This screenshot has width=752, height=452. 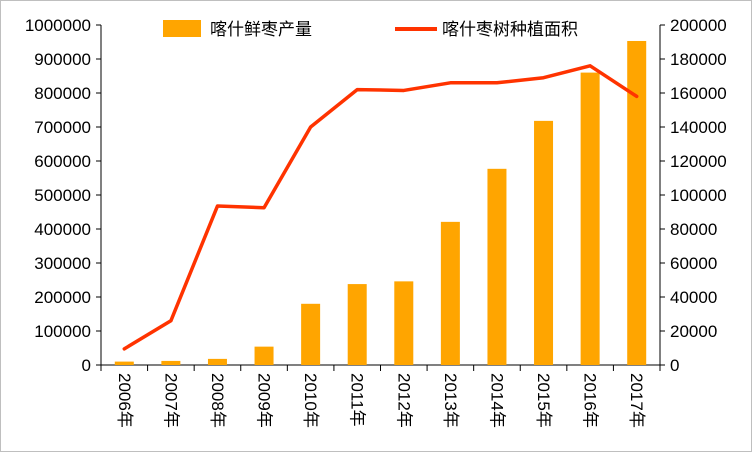 I want to click on left-tick-label: 1000000, so click(x=58, y=25).